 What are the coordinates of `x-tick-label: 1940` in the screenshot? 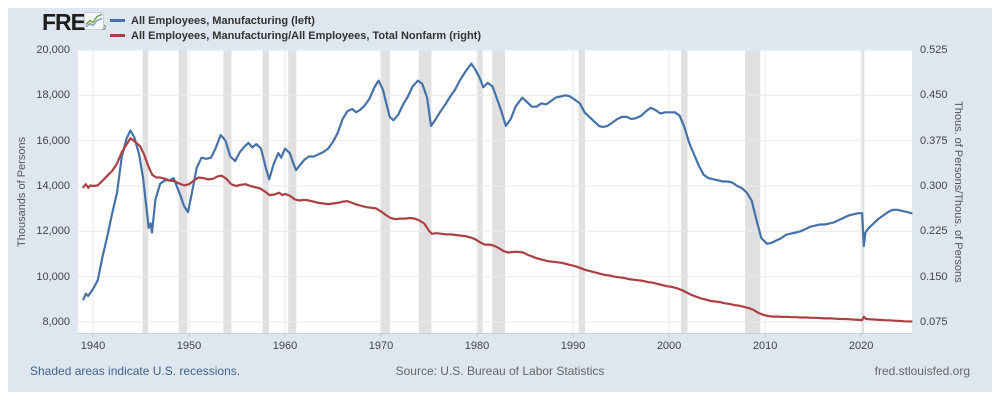 It's located at (93, 346).